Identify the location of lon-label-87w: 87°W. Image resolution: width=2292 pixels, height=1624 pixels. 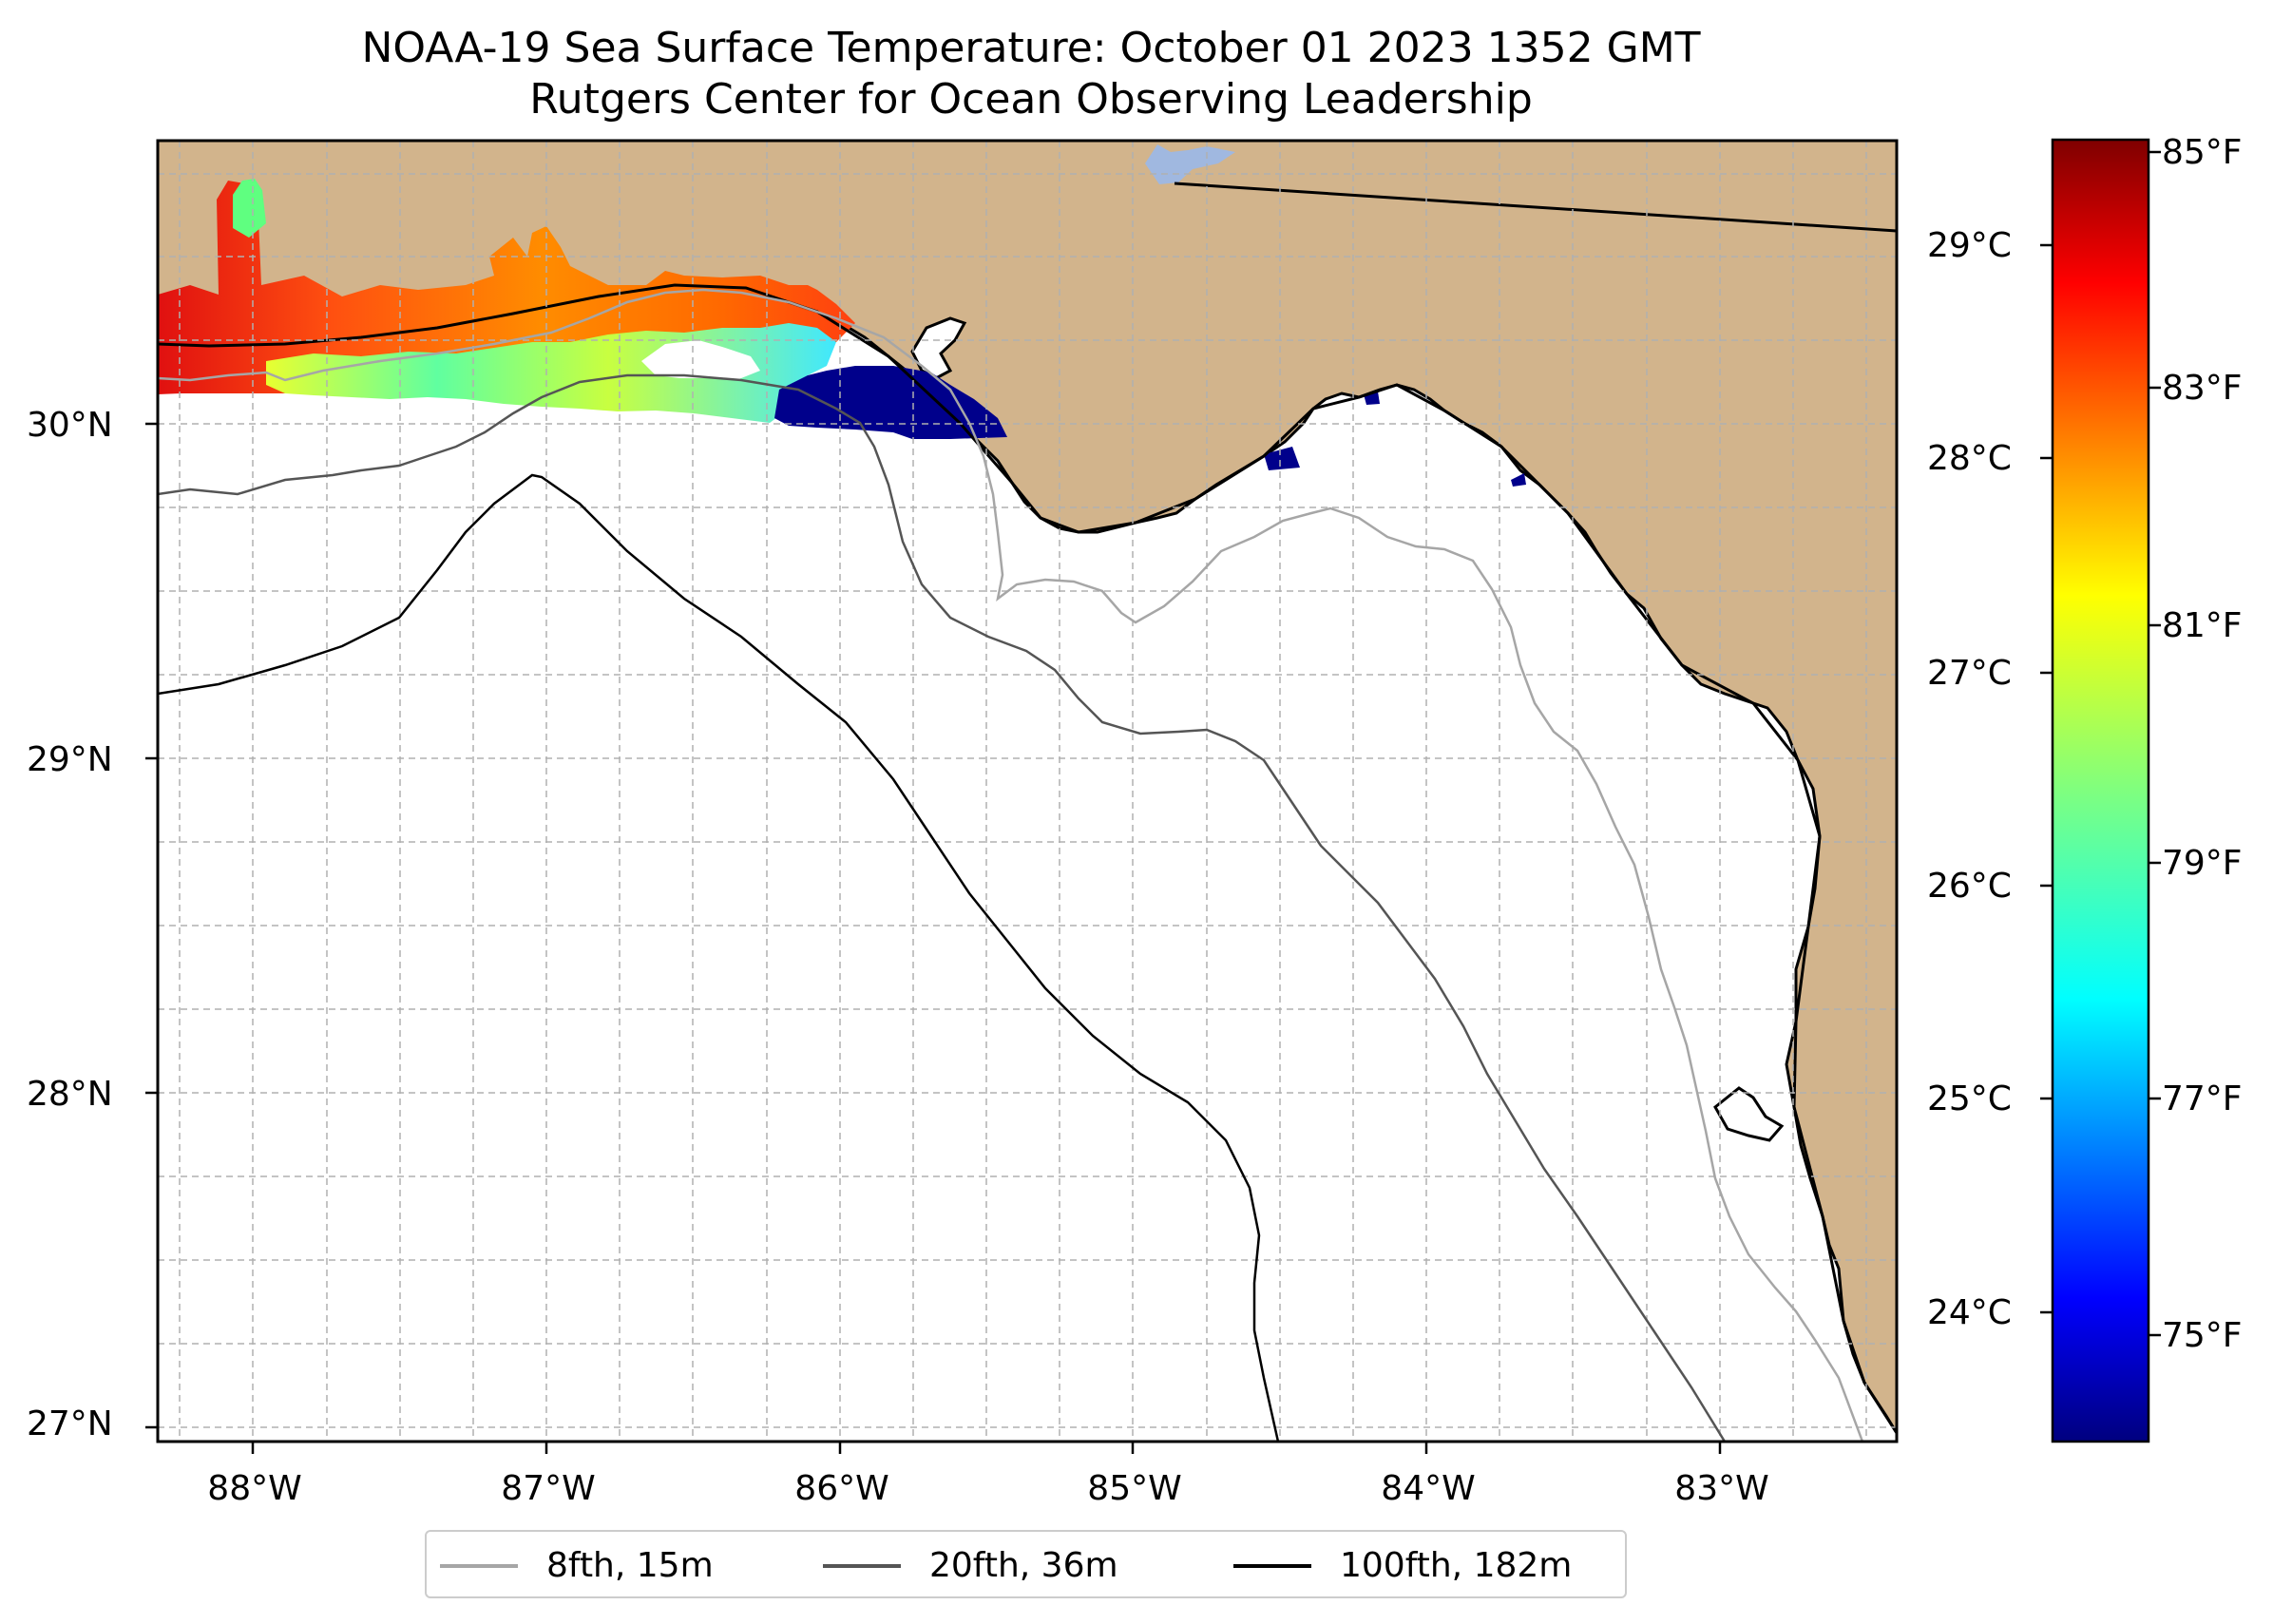
(548, 1488).